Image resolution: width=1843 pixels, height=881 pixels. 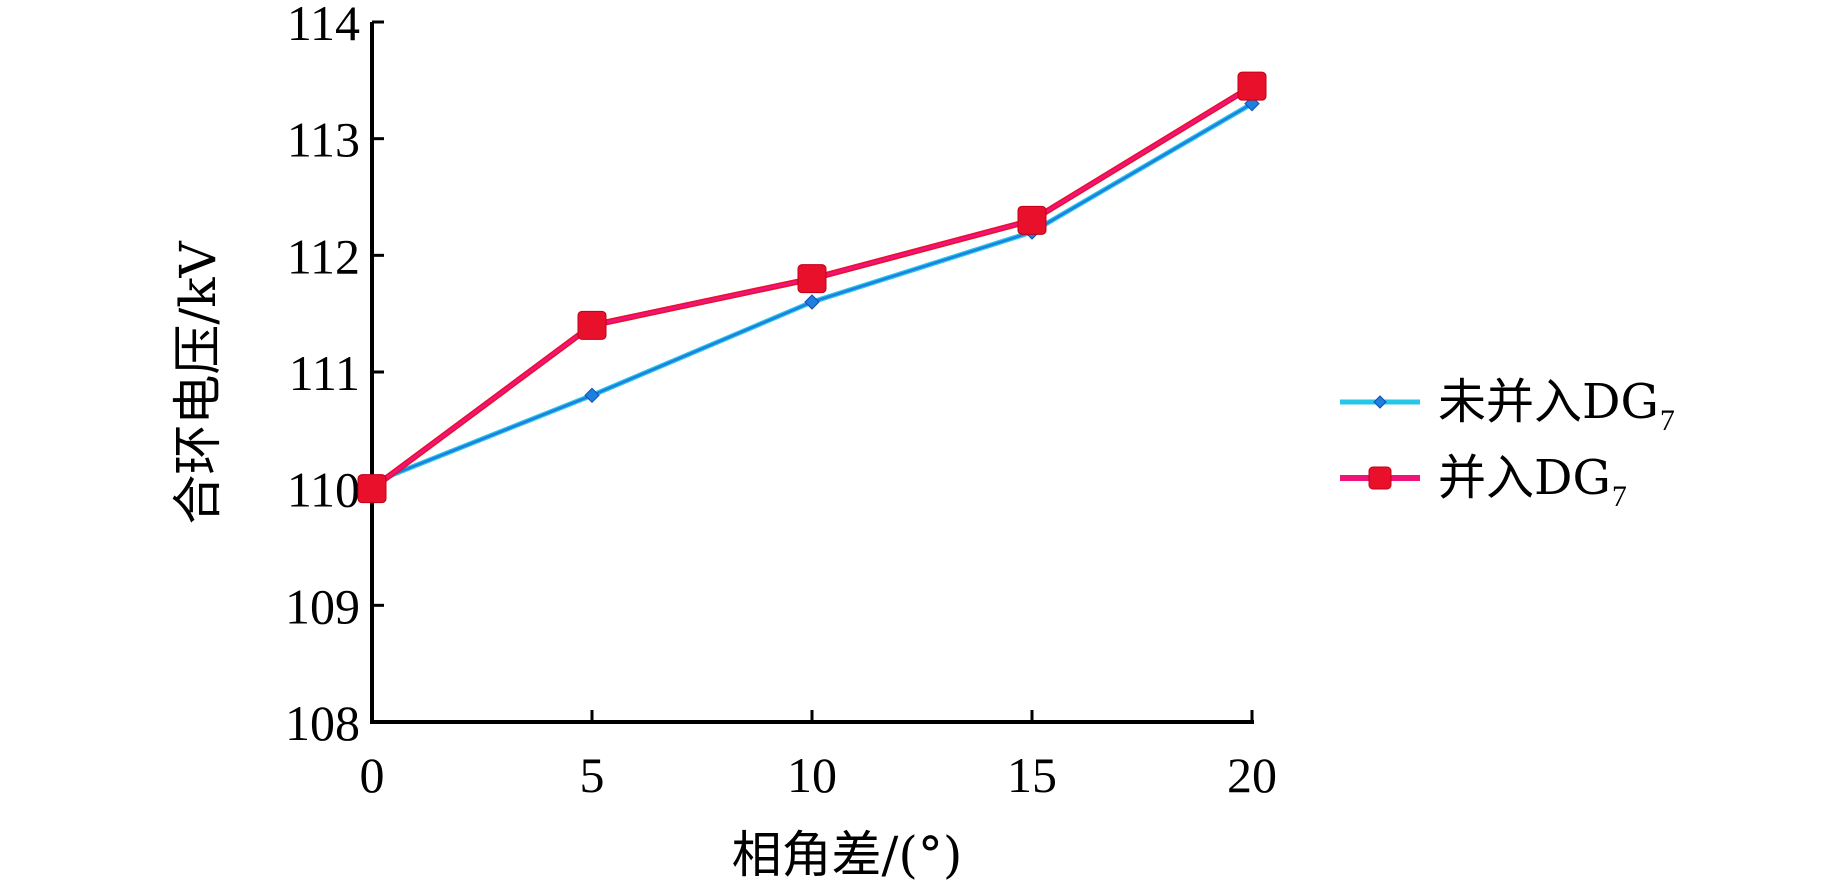 I want to click on legend-label: 并入DG, so click(x=1524, y=478).